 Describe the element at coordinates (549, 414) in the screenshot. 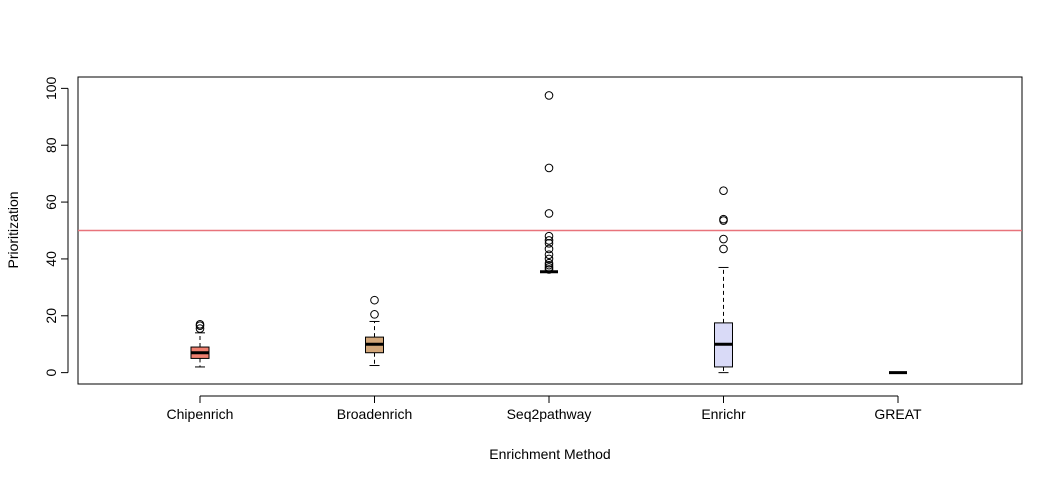

I see `x-tick-label: Seq2pathway` at that location.